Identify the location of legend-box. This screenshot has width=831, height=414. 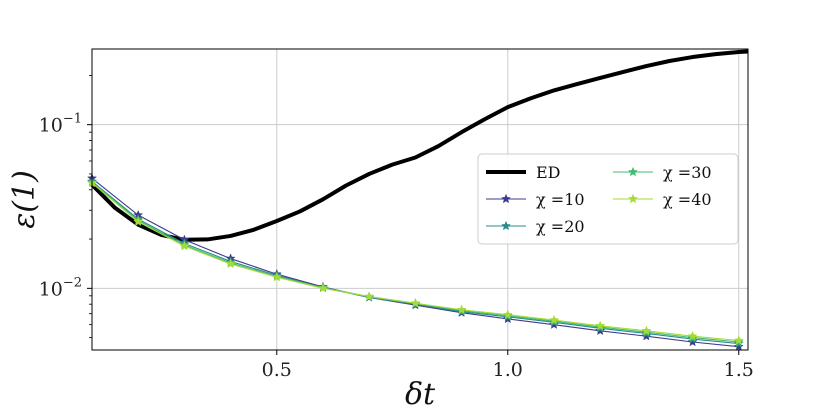
(608, 199).